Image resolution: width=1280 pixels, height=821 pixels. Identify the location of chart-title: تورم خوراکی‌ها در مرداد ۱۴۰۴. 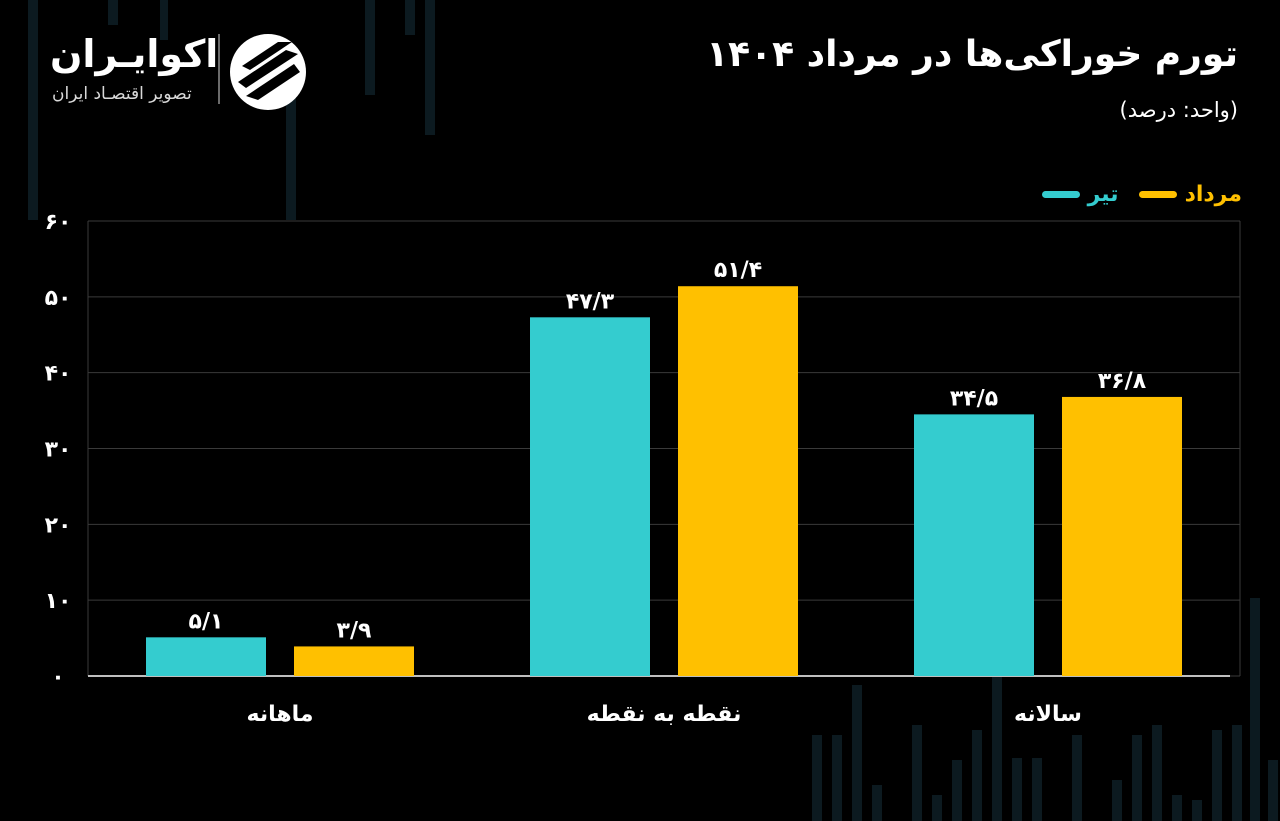
(972, 54).